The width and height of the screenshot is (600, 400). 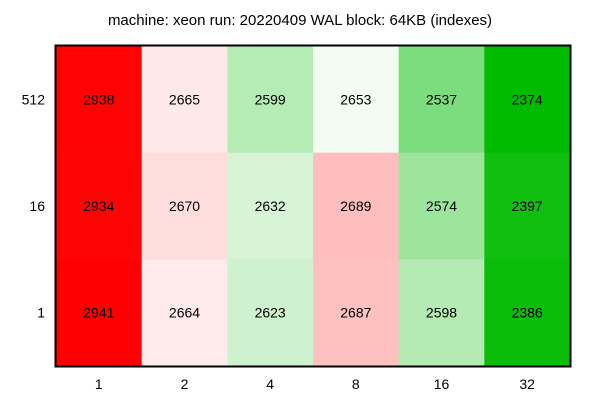 I want to click on cell-value-label: 2938, so click(x=98, y=99).